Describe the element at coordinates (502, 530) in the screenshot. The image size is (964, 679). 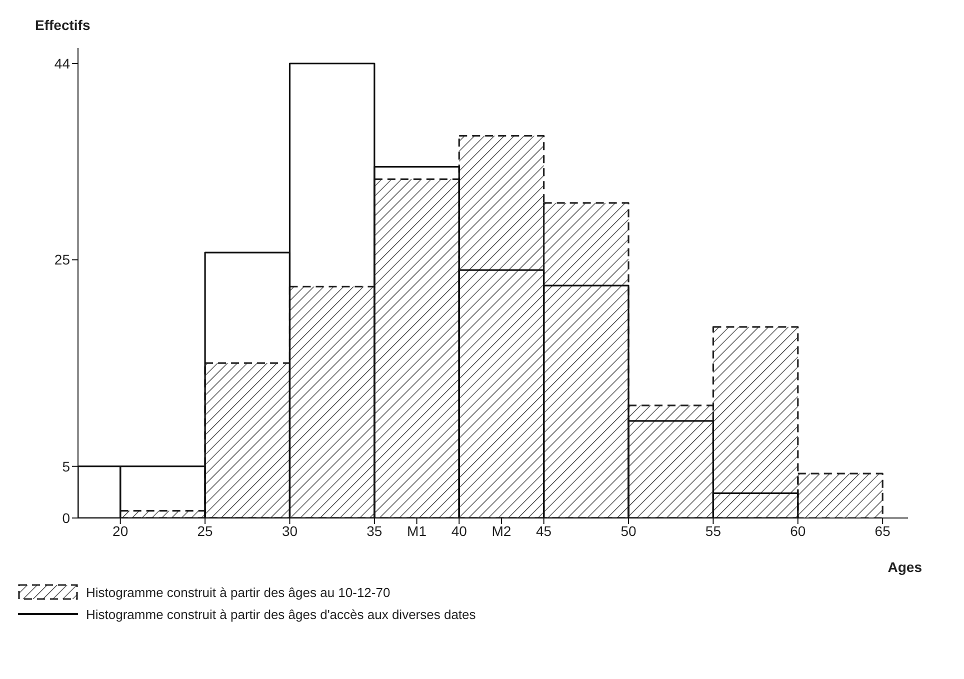
I see `x-tick-label: M2` at that location.